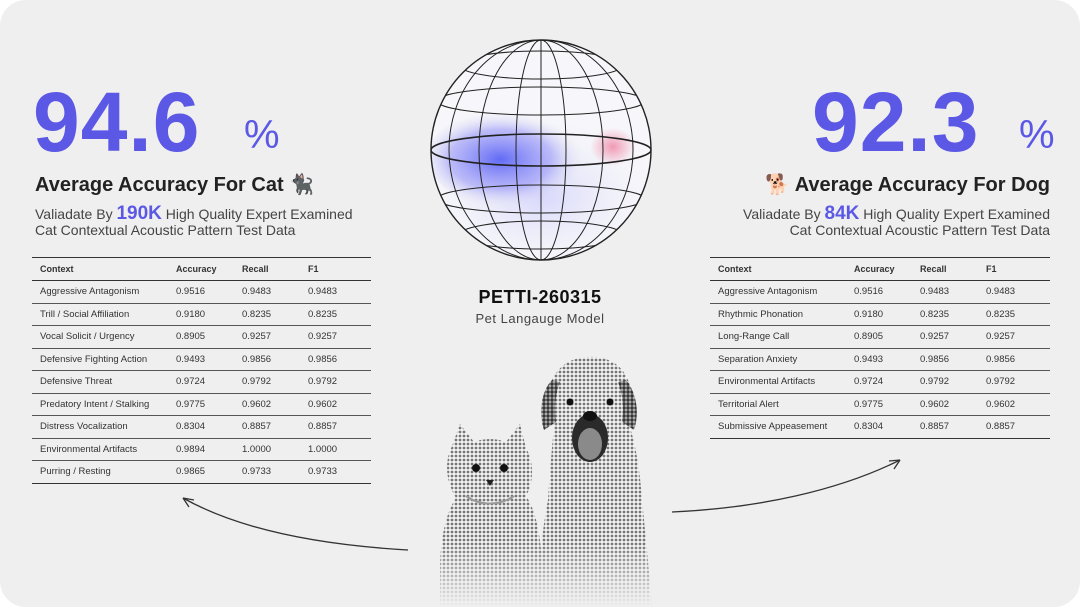 This screenshot has height=607, width=1080. I want to click on table-cell: Long-Range Call, so click(778, 337).